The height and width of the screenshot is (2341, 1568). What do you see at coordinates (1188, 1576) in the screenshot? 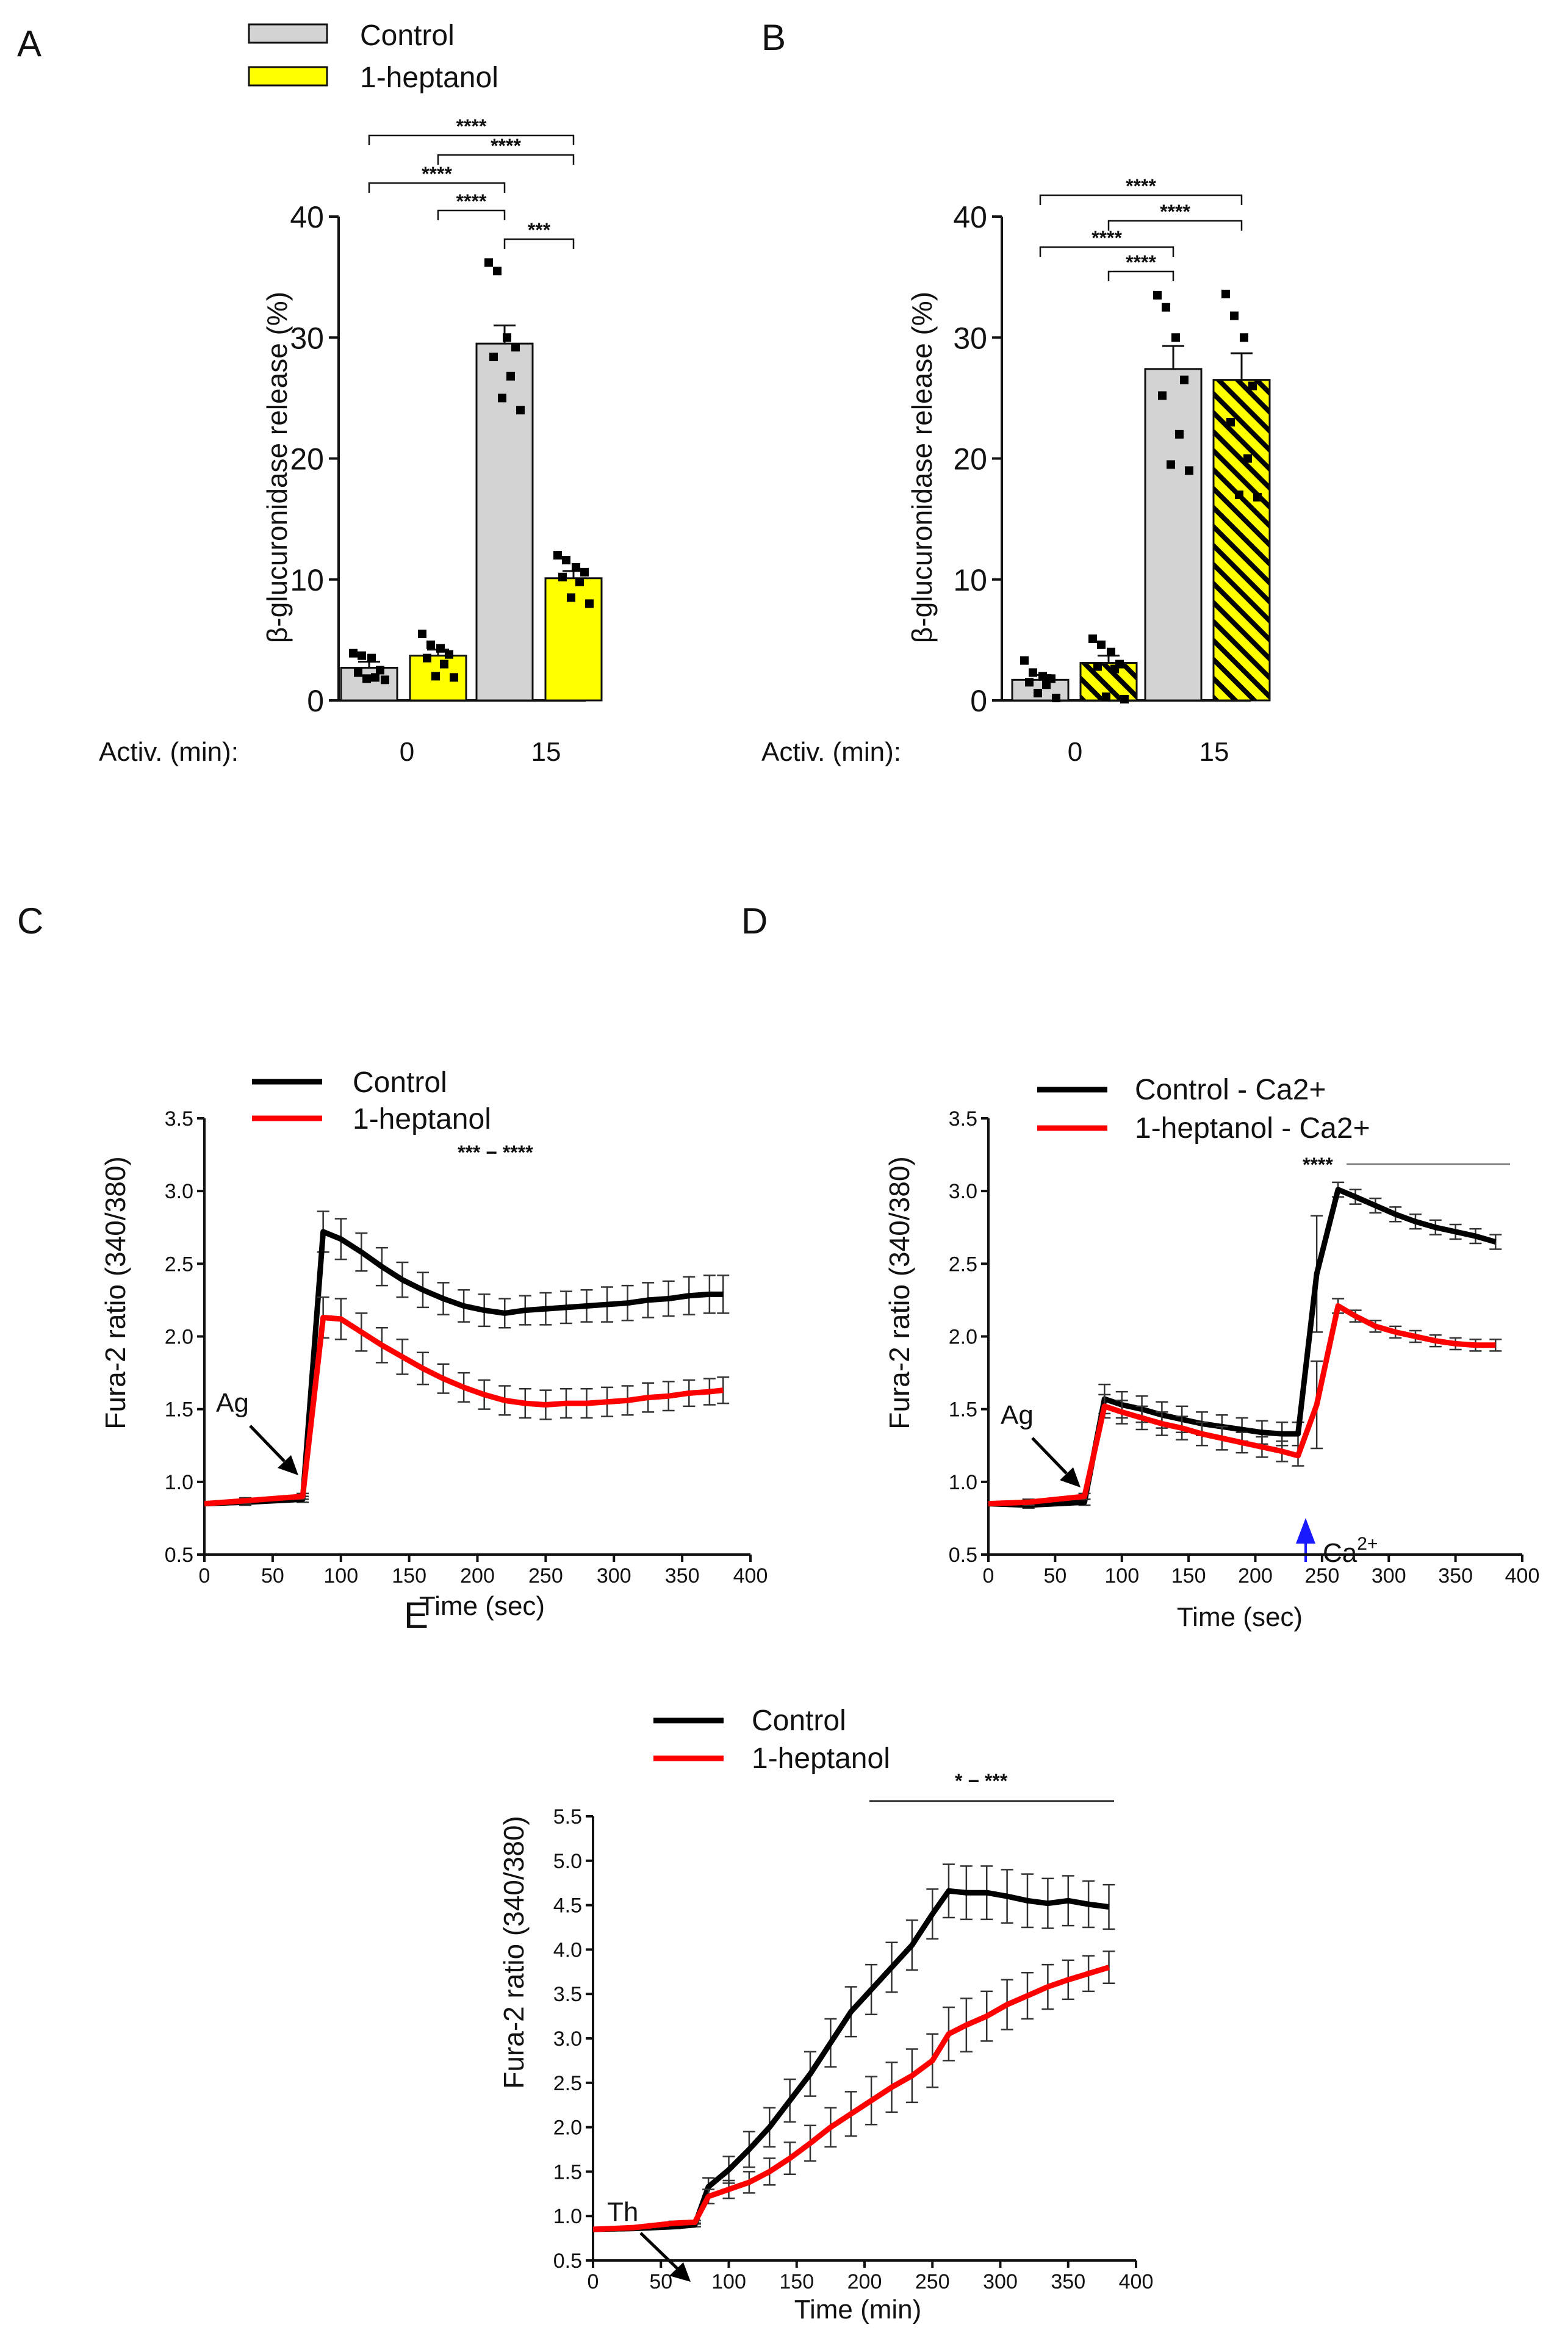
I see `x-tick-label-D-3: 150` at bounding box center [1188, 1576].